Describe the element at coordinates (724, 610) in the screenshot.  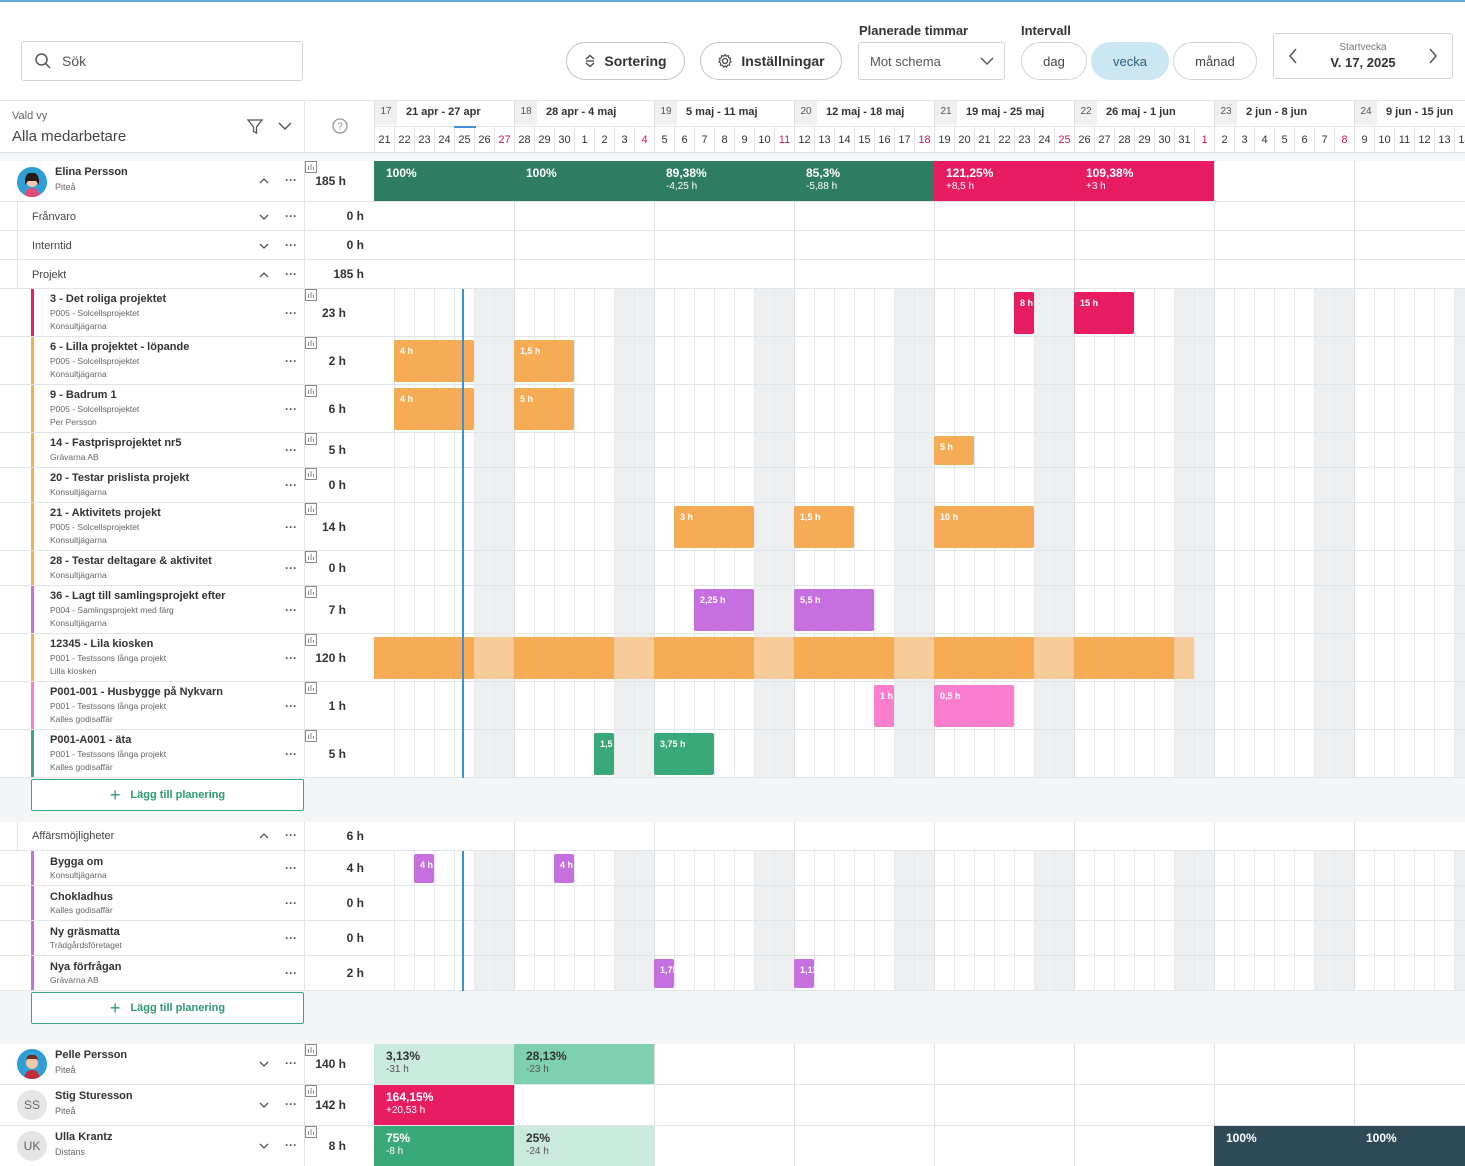
I see `planning-block: 2,25 h` at that location.